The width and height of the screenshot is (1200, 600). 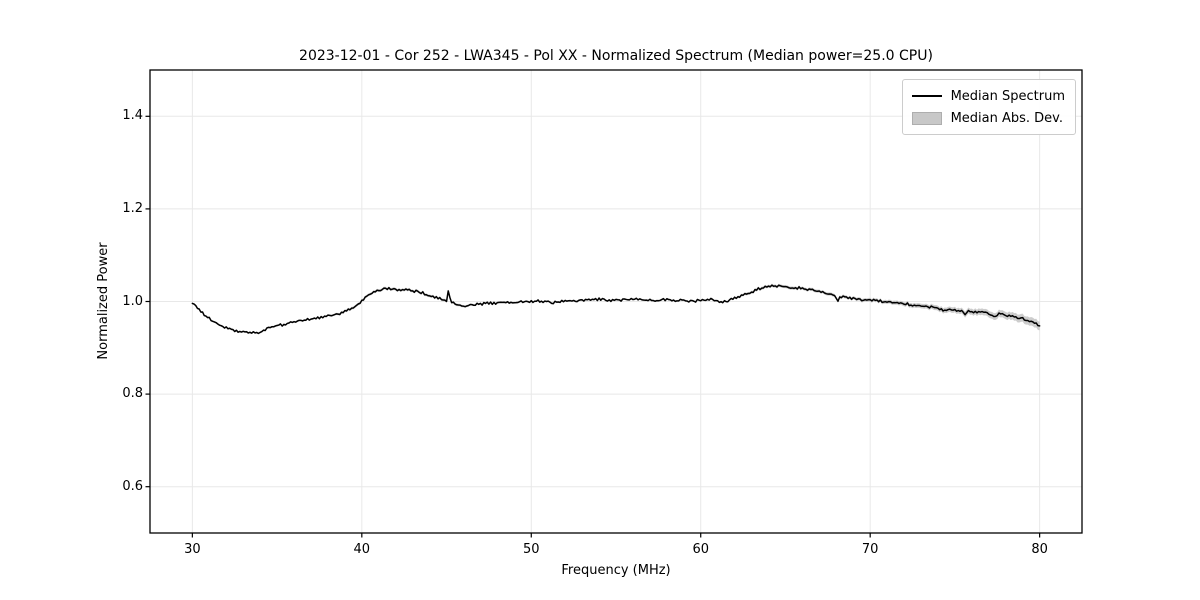 What do you see at coordinates (531, 549) in the screenshot?
I see `x-tick-label: 50` at bounding box center [531, 549].